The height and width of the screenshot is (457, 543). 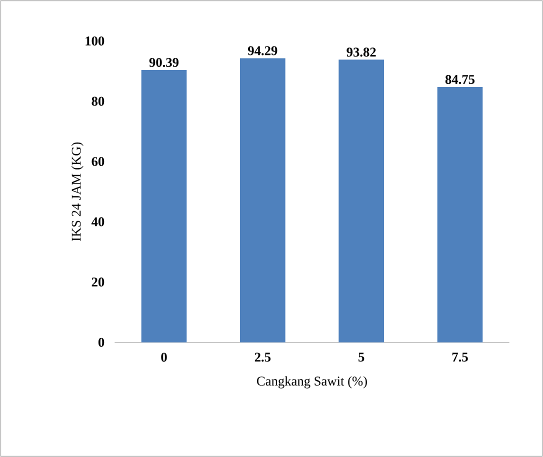 I want to click on y-tick-label: 0, so click(x=101, y=342).